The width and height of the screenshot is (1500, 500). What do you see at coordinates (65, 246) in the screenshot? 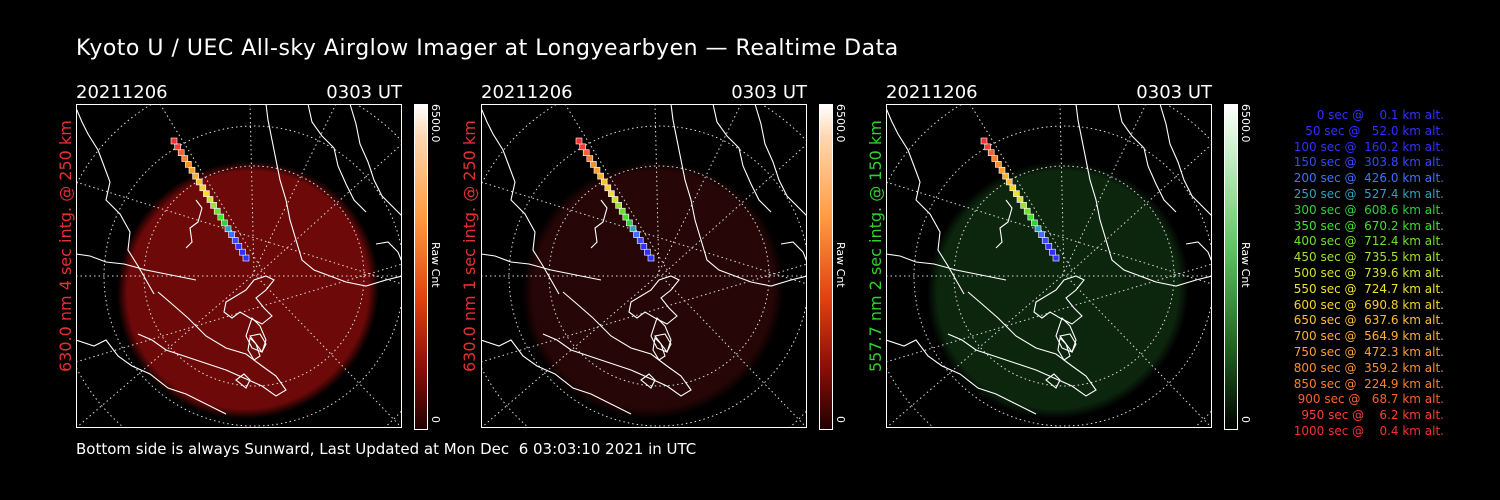
I see `panel-wavelength-label: 630.0 nm 4 sec intg. @ 250 km` at bounding box center [65, 246].